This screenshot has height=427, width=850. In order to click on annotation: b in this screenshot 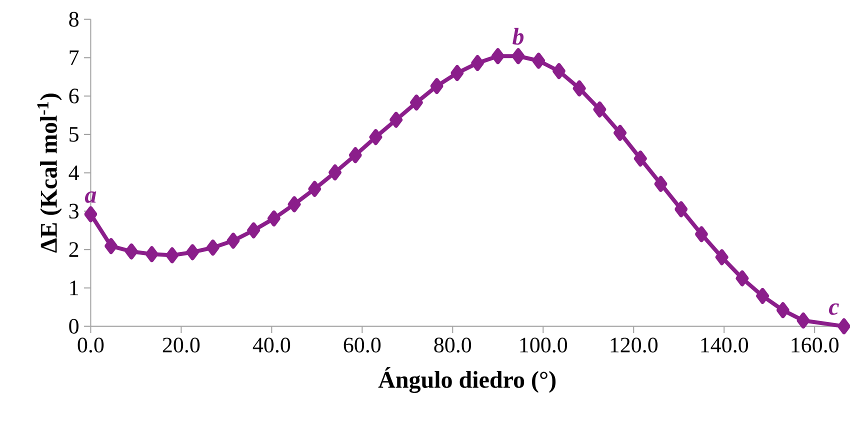, I will do `click(518, 36)`.